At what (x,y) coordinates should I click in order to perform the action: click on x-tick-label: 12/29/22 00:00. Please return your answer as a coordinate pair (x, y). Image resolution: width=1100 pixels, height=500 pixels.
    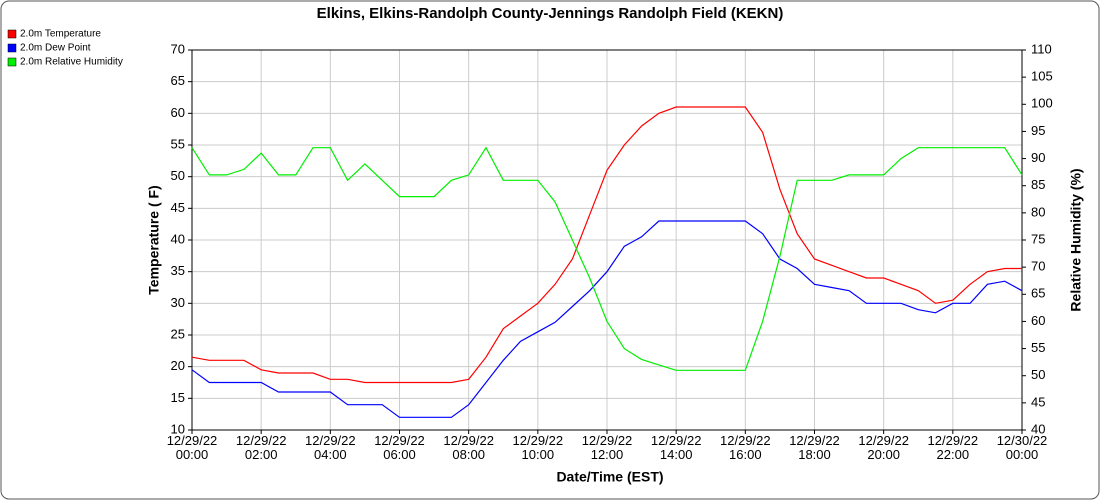
    Looking at the image, I should click on (192, 447).